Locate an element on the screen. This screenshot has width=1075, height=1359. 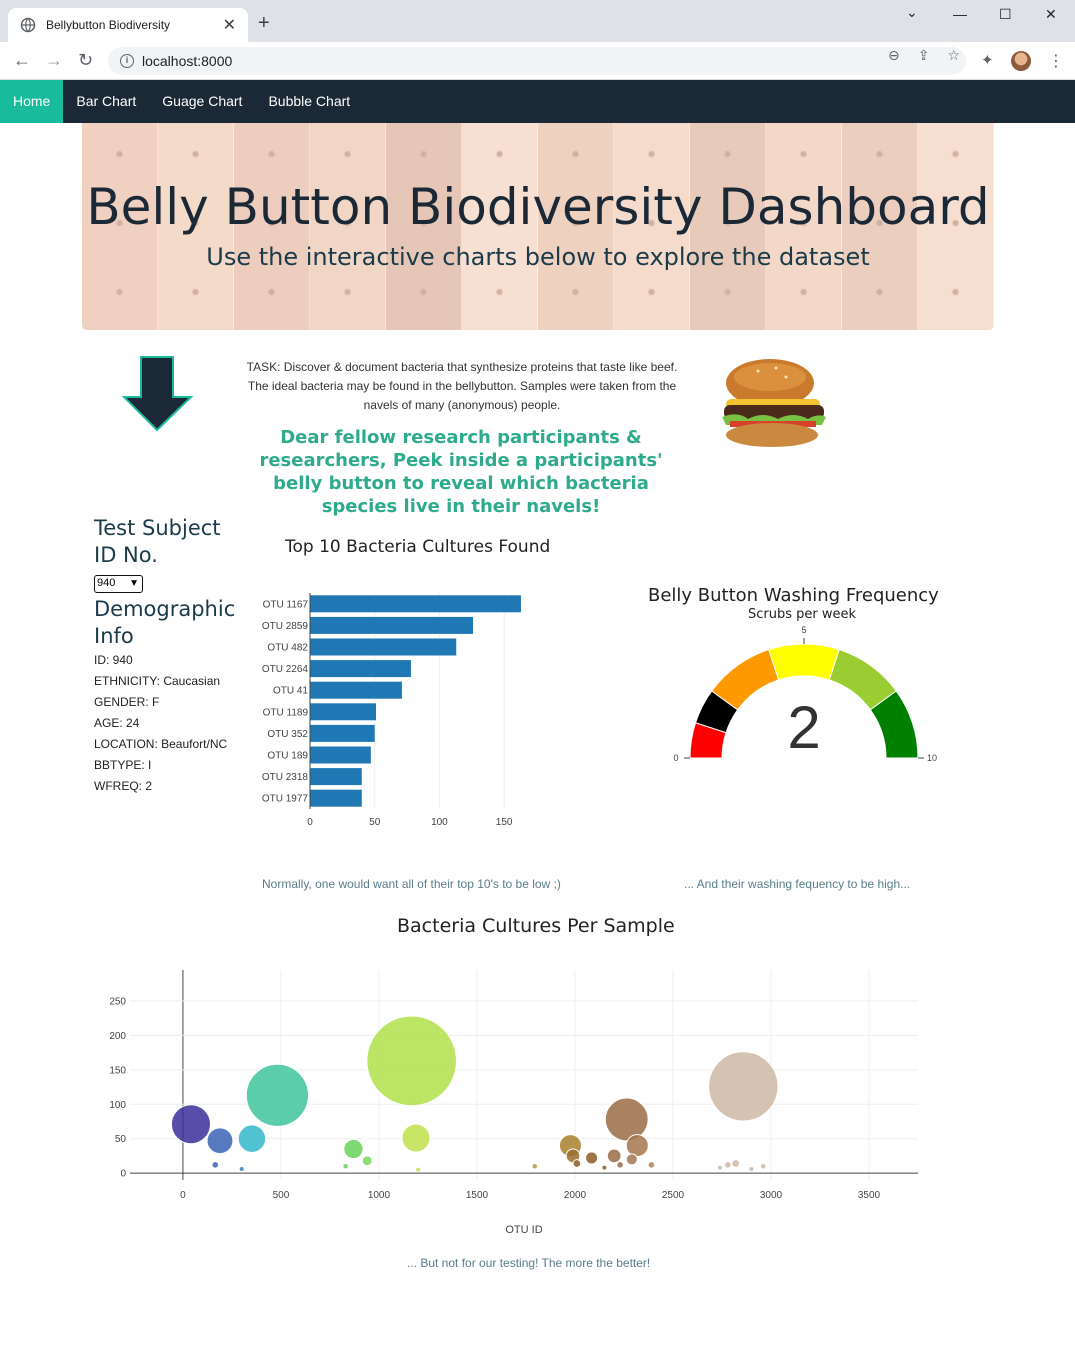
browser-toolbar: ← → ↻ i localhost:8000 ⊖ ⇪ ☆ ✦ ⋮ is located at coordinates (537, 61).